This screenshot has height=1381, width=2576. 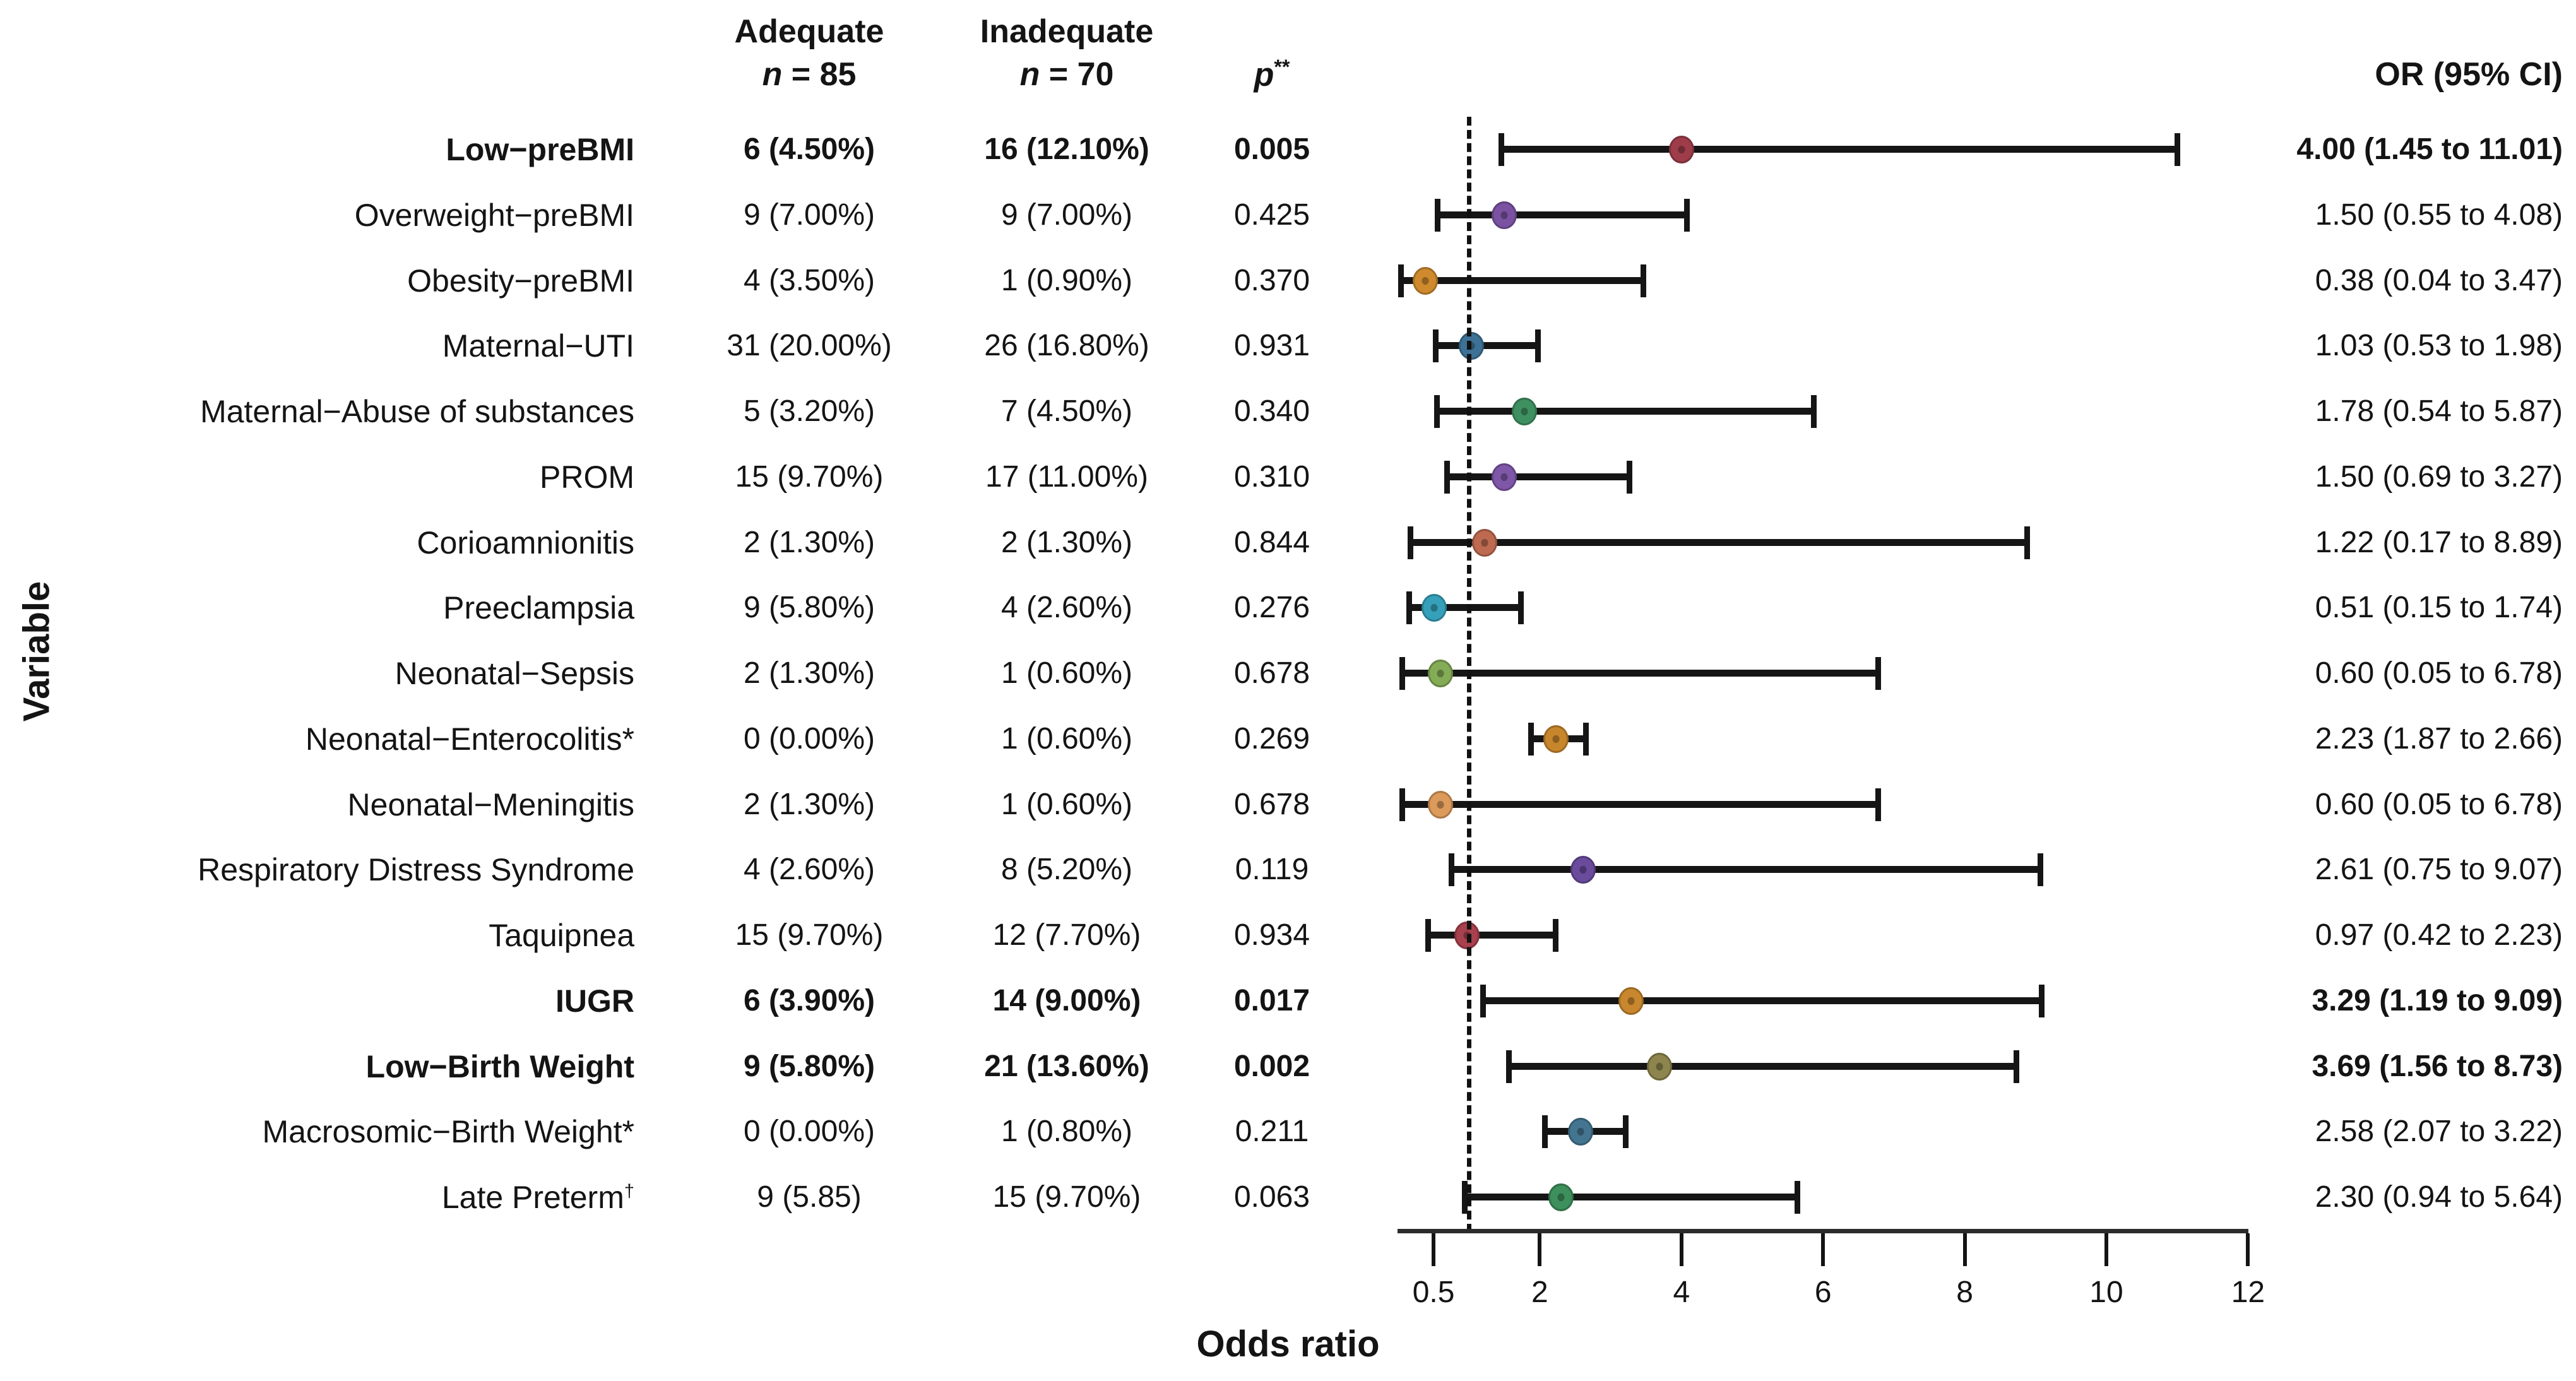 What do you see at coordinates (1066, 346) in the screenshot?
I see `inadequate-count: 26 (16.80%)` at bounding box center [1066, 346].